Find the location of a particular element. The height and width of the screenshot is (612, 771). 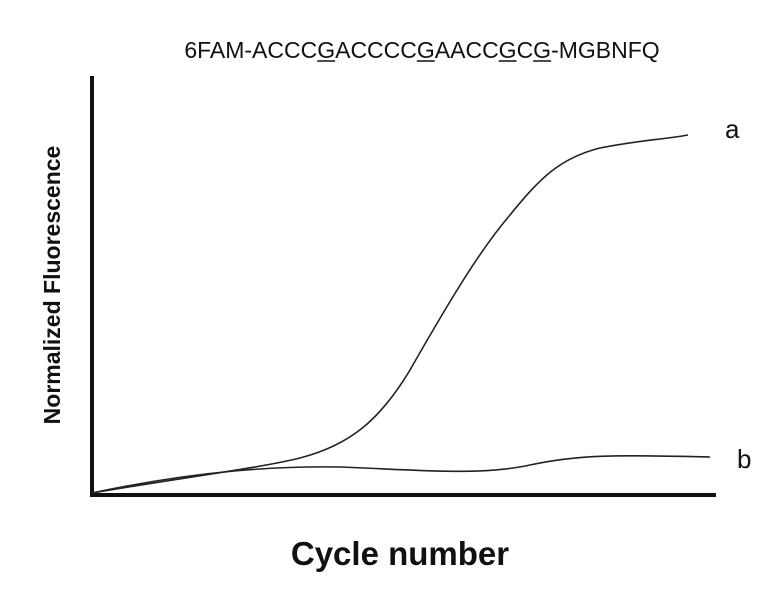

y-axis-label: Normalized Fluorescence is located at coordinates (52, 285).